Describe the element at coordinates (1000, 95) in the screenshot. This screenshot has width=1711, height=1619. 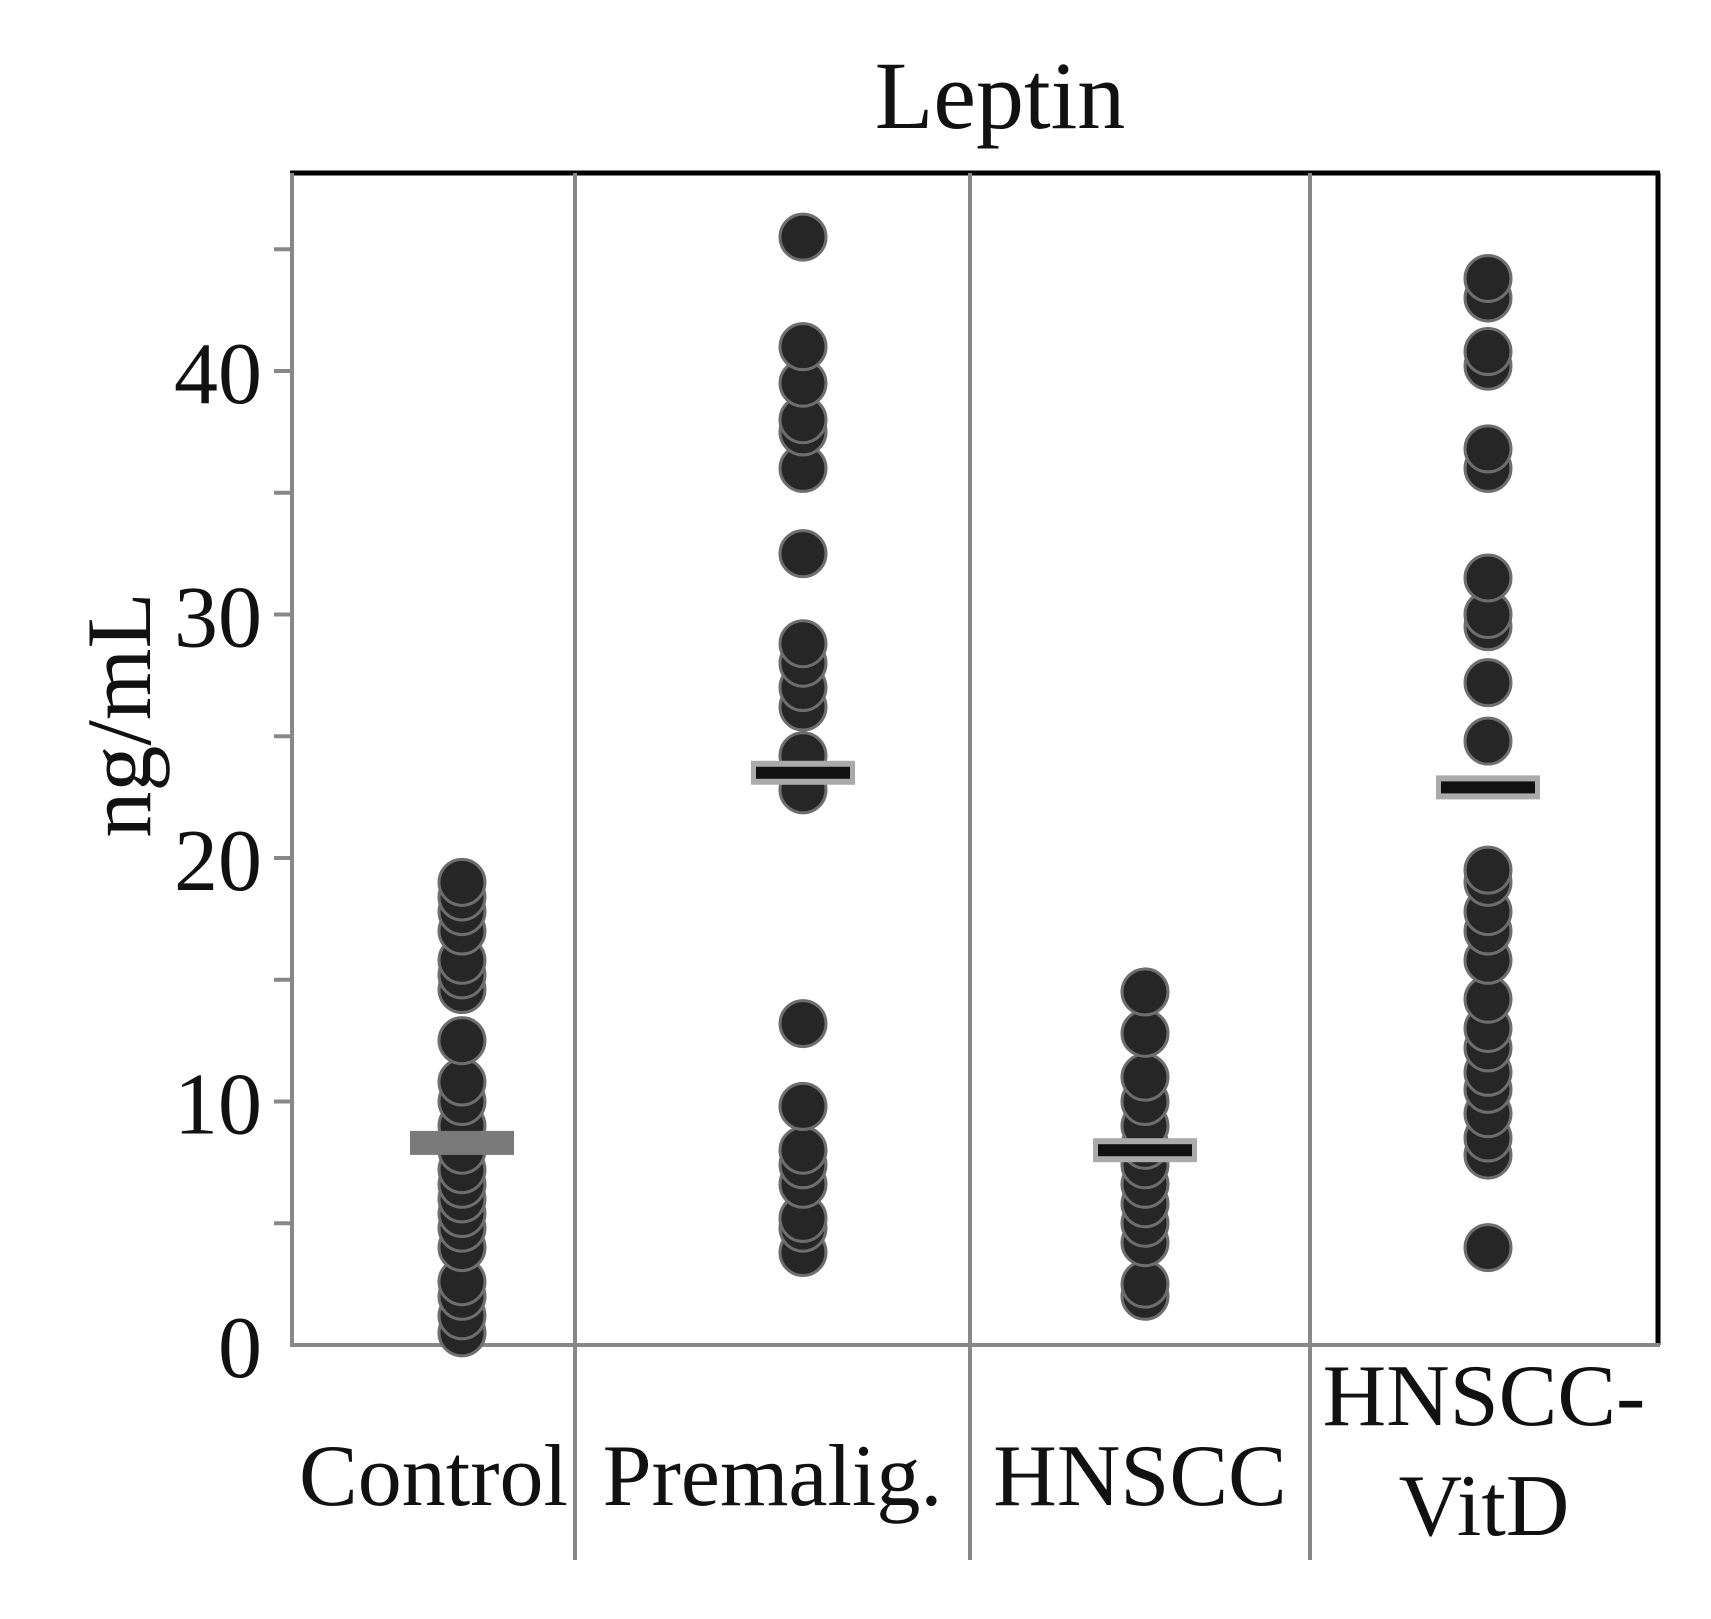
I see `chart-title: Leptin` at that location.